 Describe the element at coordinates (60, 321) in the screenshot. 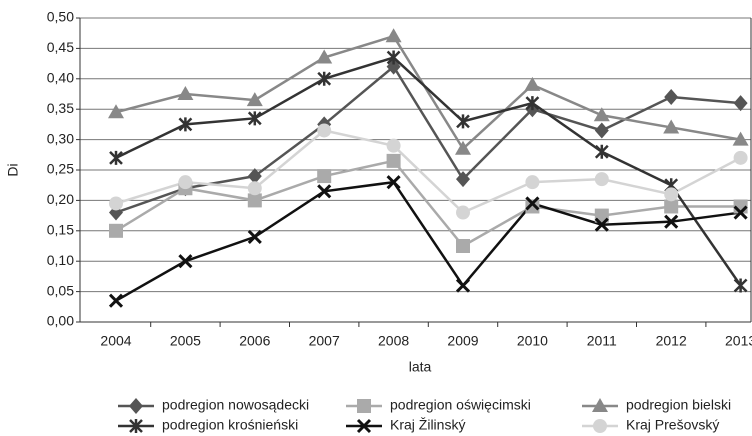

I see `y-tick-label: 0,00` at that location.